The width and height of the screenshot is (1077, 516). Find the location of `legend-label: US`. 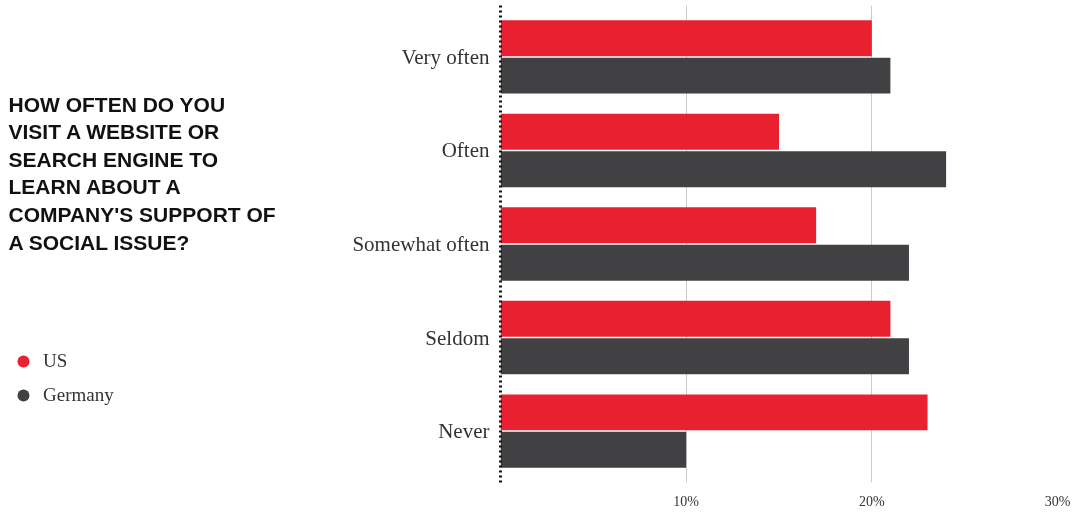

legend-label: US is located at coordinates (55, 361).